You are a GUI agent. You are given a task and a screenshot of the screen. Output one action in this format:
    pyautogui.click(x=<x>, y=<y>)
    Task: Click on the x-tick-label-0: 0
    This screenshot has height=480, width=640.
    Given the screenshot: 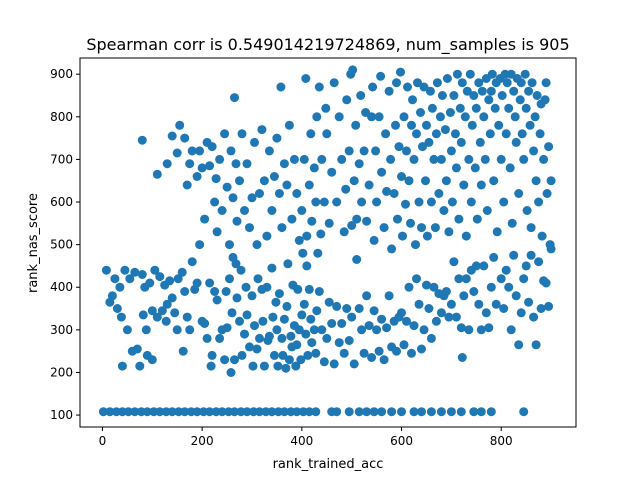 What is the action you would take?
    pyautogui.click(x=103, y=441)
    